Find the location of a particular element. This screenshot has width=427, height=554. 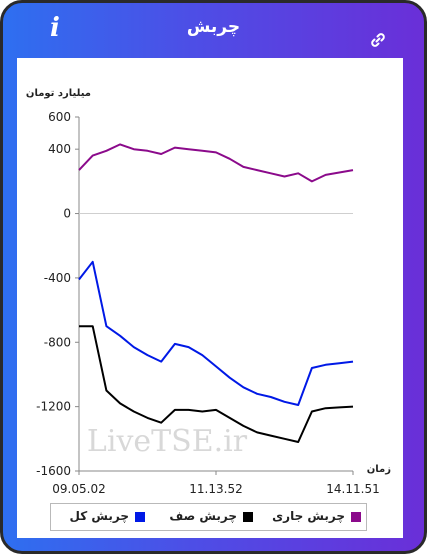

legend-label-total: چربش کل is located at coordinates (99, 516).